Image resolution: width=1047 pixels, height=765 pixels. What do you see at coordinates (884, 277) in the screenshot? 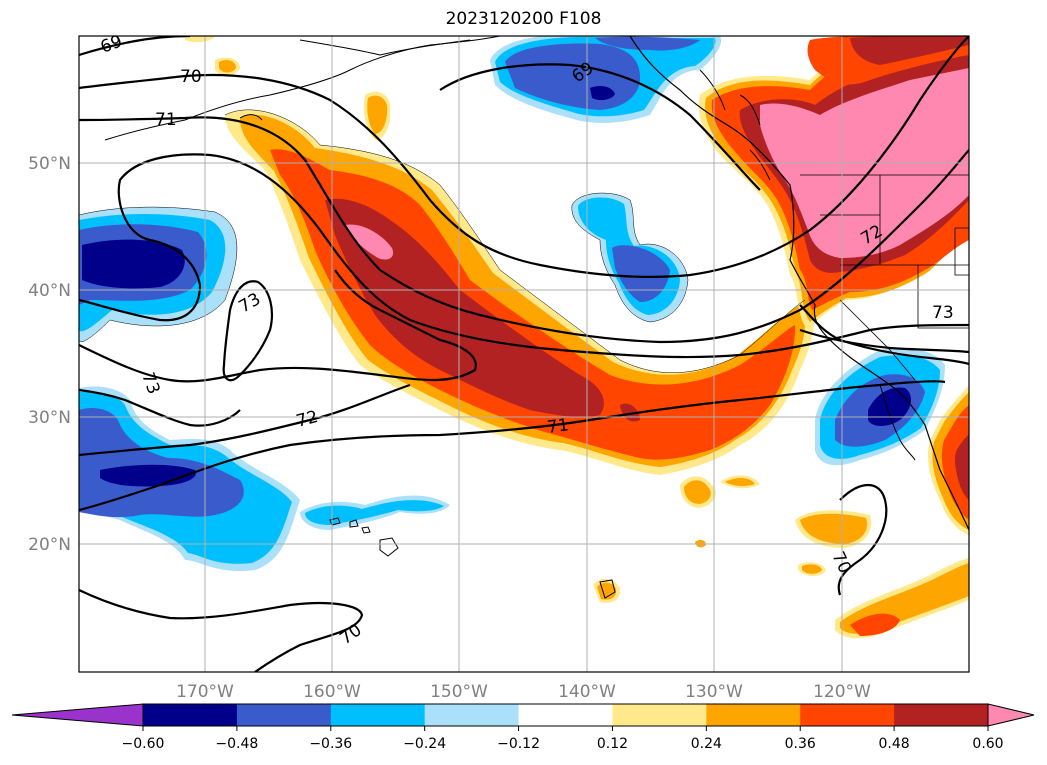
I see `boundary-lines` at bounding box center [884, 277].